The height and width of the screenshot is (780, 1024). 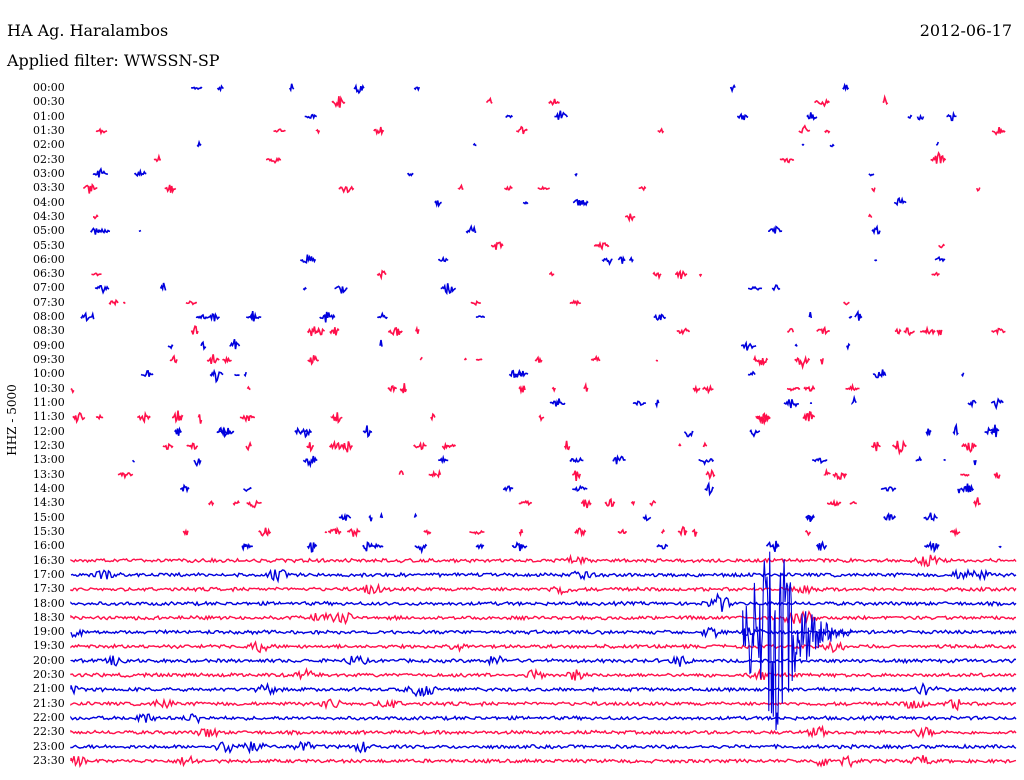 I want to click on row-time-label: 01:30, so click(x=49, y=130).